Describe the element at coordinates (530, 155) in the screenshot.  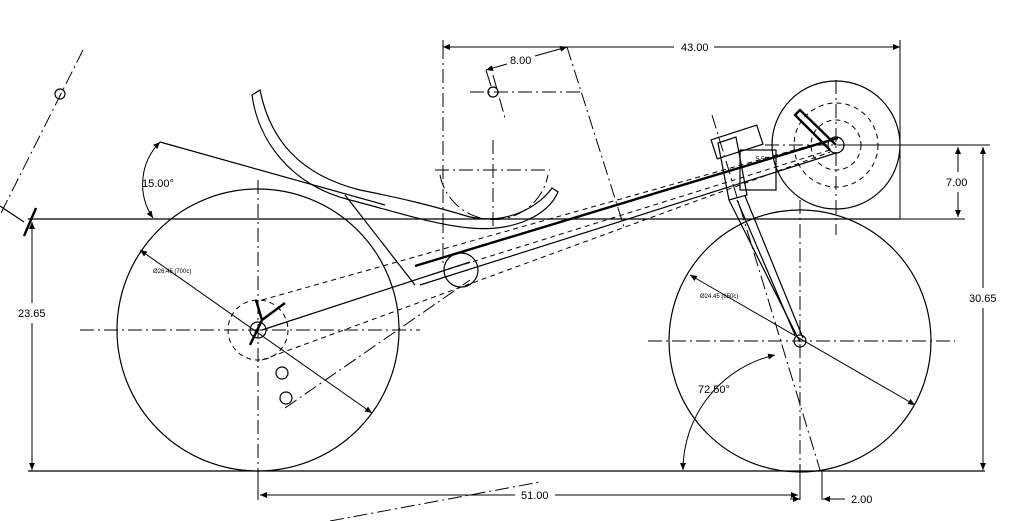
I see `seat-construction` at that location.